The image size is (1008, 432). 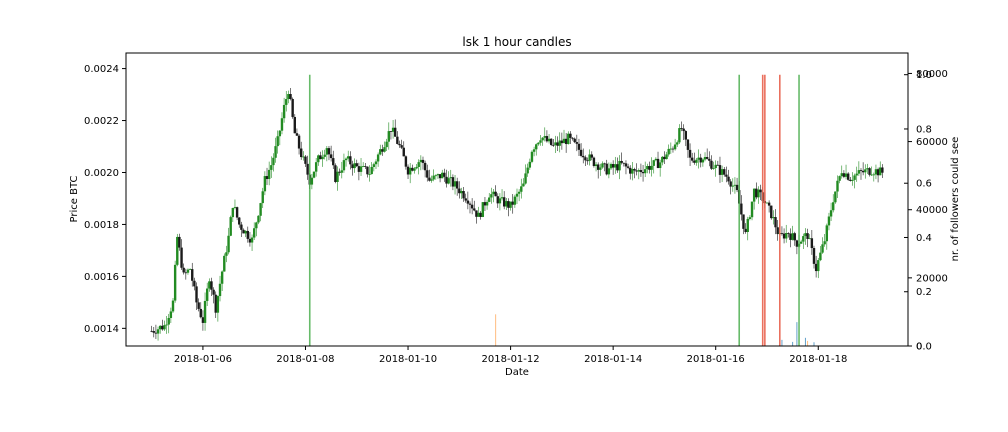 What do you see at coordinates (818, 359) in the screenshot?
I see `x-tick-label: 2018-01-18` at bounding box center [818, 359].